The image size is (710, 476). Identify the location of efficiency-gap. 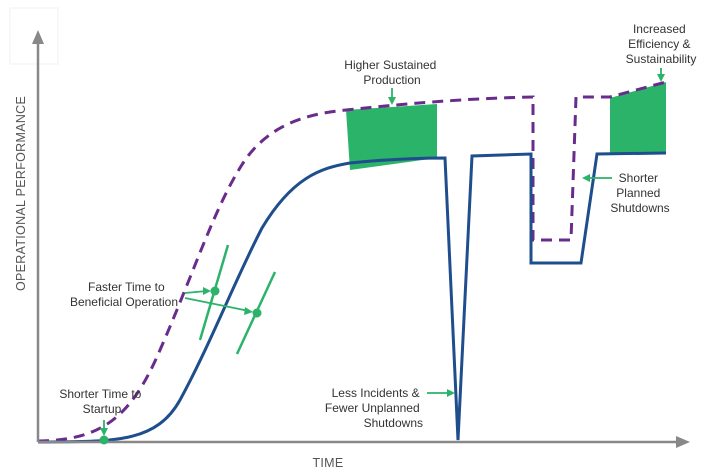
(638, 118).